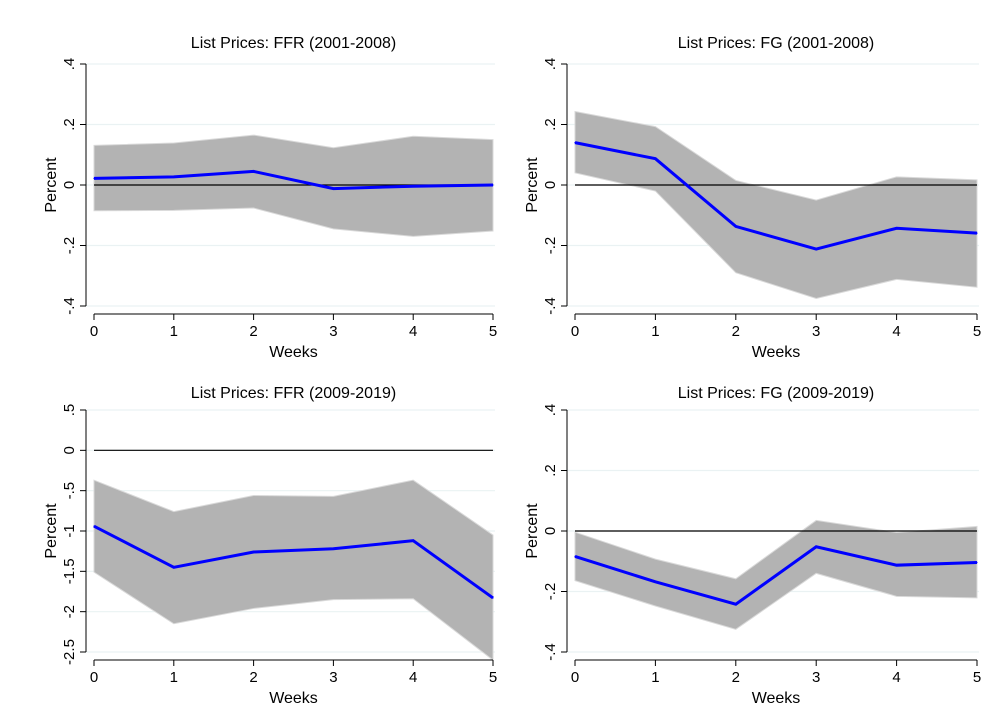 The image size is (1000, 707). What do you see at coordinates (69, 491) in the screenshot?
I see `y-tick-label-4: -.5` at bounding box center [69, 491].